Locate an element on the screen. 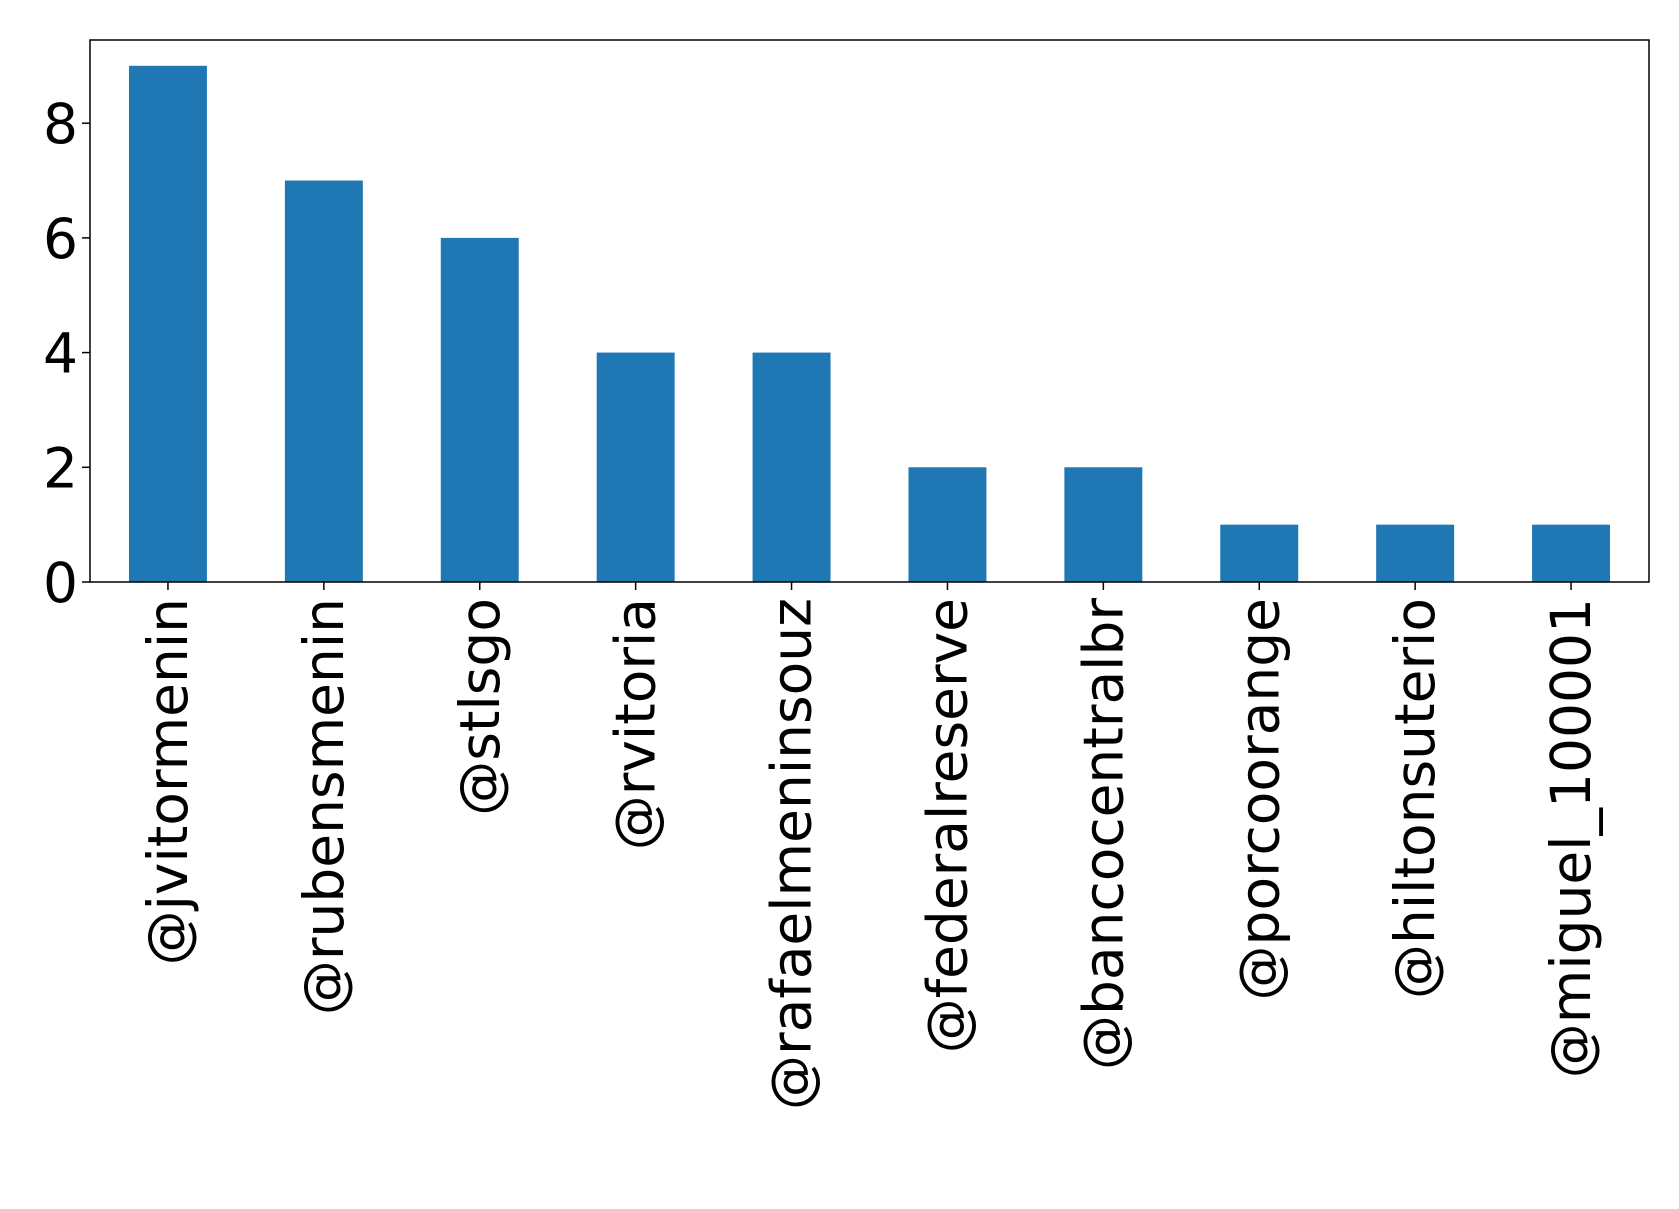 The height and width of the screenshot is (1209, 1679). x-tick-label-8: @hiltonsuterio is located at coordinates (1415, 798).